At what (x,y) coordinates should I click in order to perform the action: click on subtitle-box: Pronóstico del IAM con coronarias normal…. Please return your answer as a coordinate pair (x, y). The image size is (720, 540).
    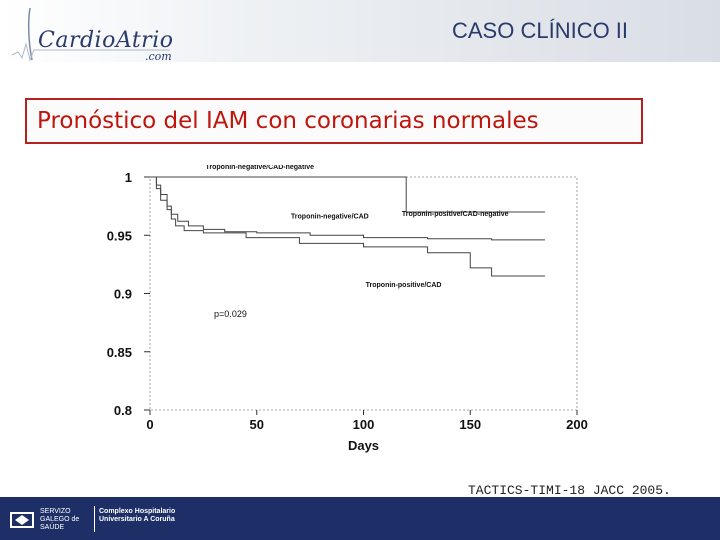
    Looking at the image, I should click on (334, 121).